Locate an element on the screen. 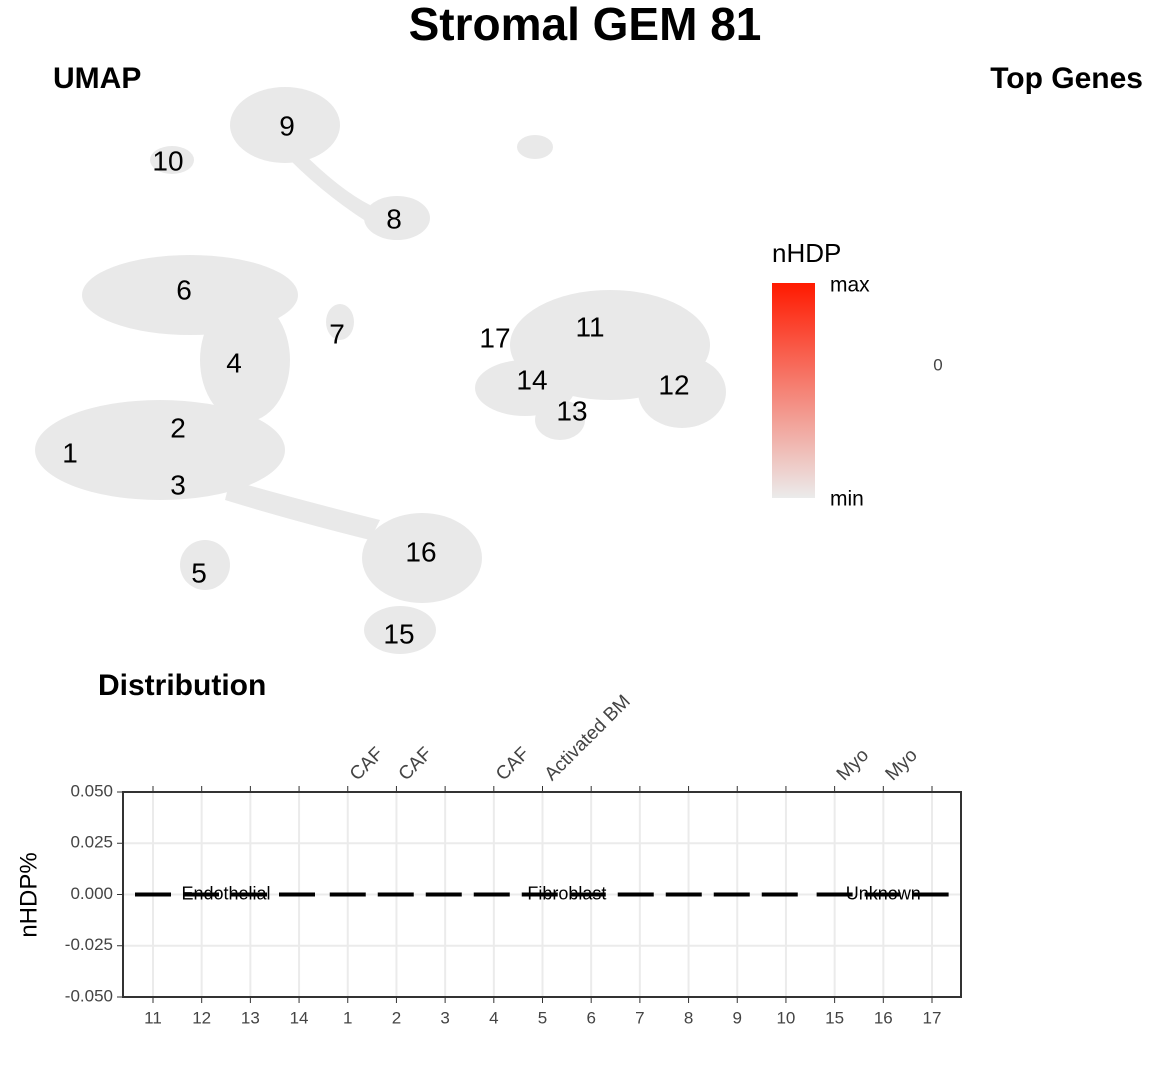 This screenshot has height=1080, width=1170. cluster-label: 8 is located at coordinates (394, 218).